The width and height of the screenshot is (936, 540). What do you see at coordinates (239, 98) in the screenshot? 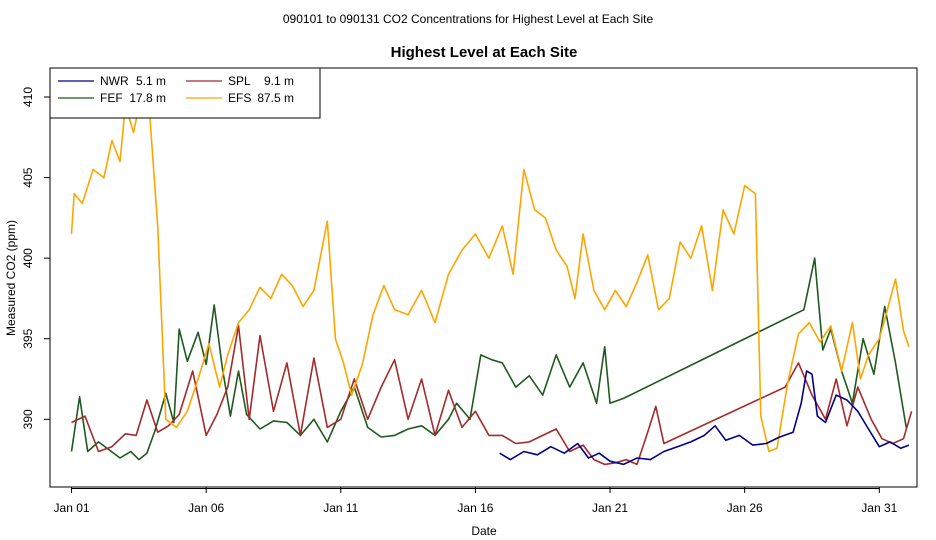
I see `legend-label-efs: EFS` at bounding box center [239, 98].